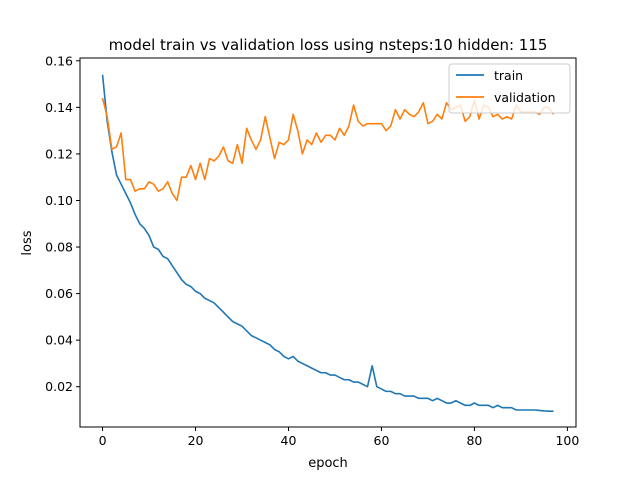 The height and width of the screenshot is (480, 640). Describe the element at coordinates (474, 440) in the screenshot. I see `x-tick-label: 80` at that location.